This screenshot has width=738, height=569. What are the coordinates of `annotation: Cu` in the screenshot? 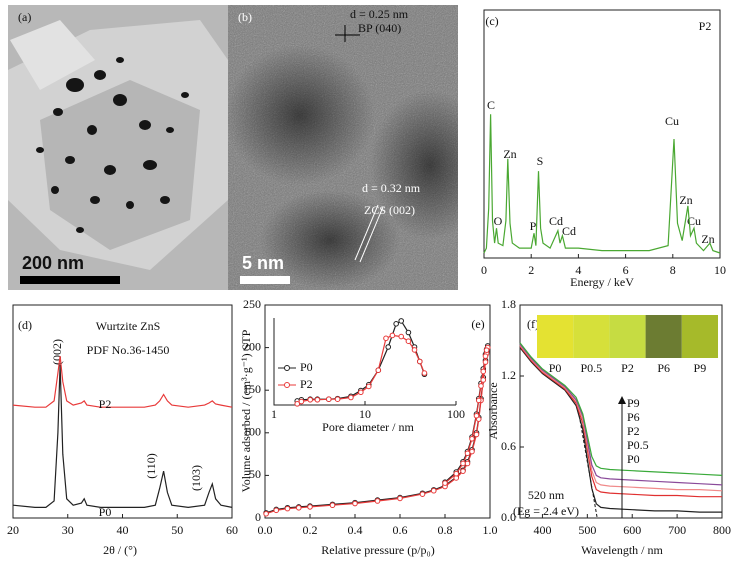 It's located at (694, 221).